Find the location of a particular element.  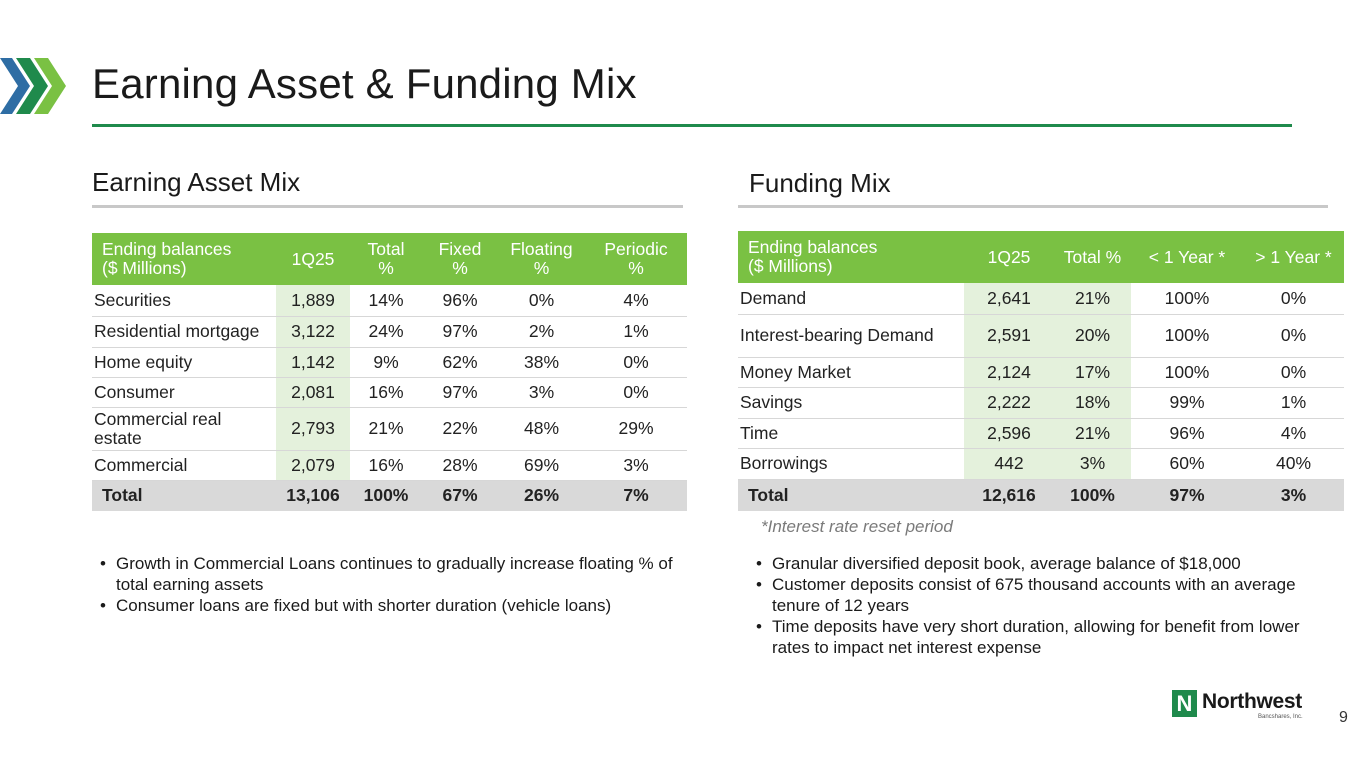

table-cell: 38% is located at coordinates (541, 362).